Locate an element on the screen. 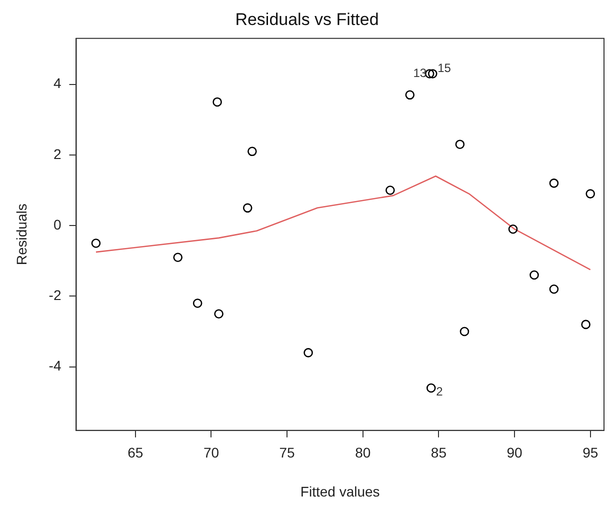  annotation: 2 is located at coordinates (440, 391).